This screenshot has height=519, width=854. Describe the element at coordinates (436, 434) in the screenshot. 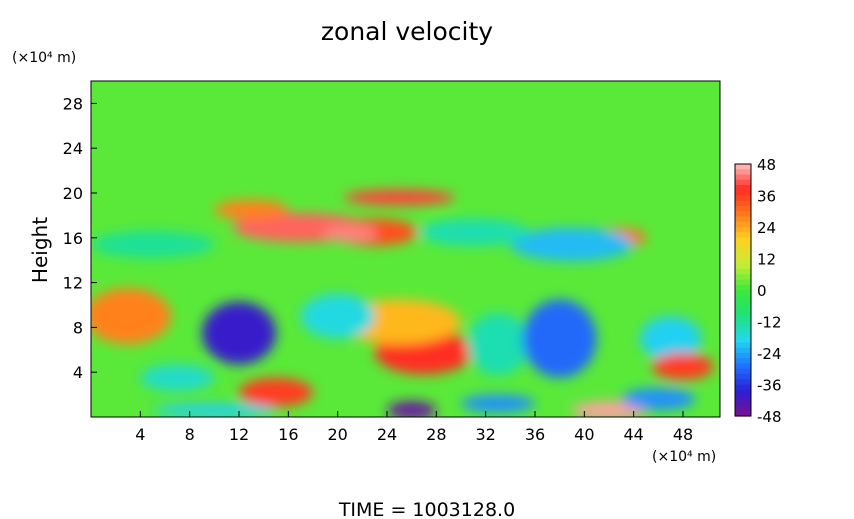

I see `x-tick-label: 28` at that location.